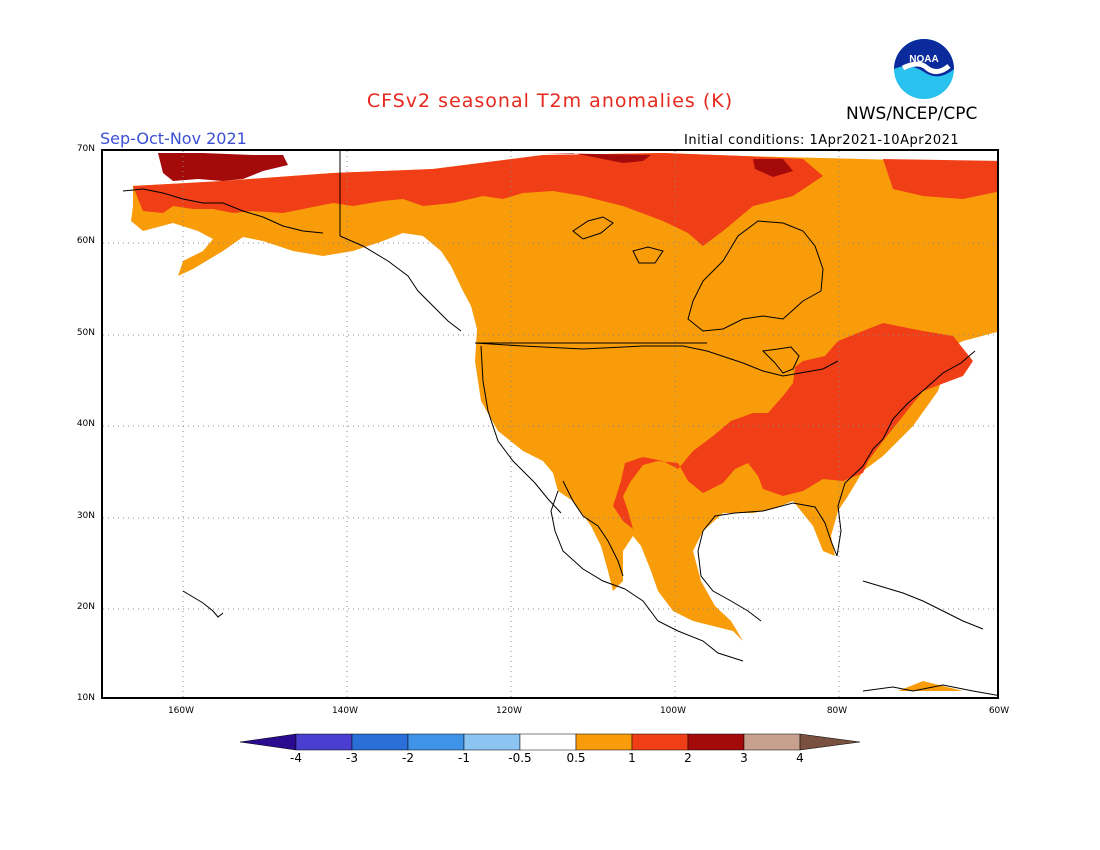  I want to click on lat-label-60n: 60N, so click(85, 241).